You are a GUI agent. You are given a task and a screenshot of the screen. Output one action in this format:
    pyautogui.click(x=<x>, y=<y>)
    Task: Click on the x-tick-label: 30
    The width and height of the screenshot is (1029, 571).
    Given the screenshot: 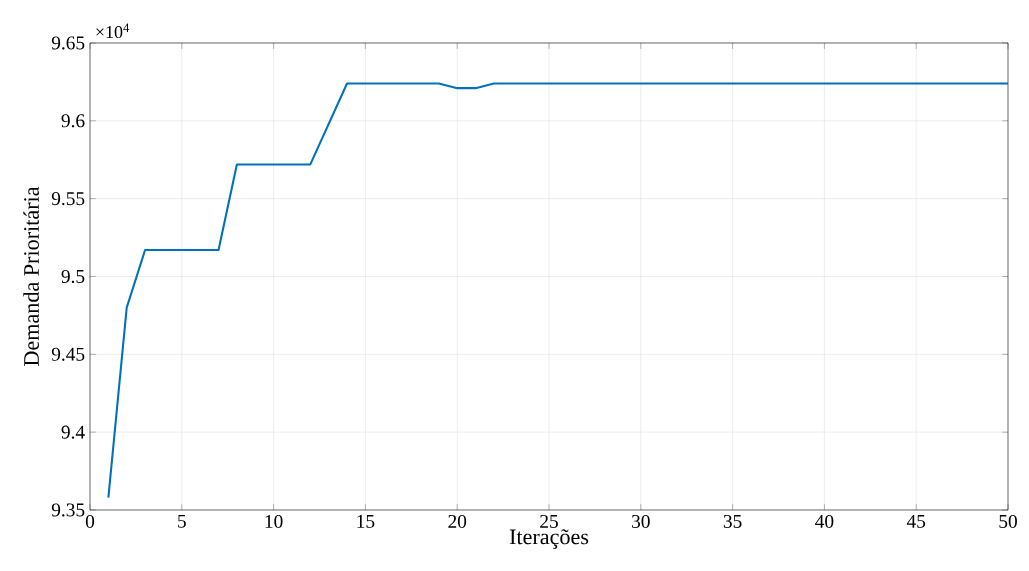 What is the action you would take?
    pyautogui.click(x=641, y=521)
    